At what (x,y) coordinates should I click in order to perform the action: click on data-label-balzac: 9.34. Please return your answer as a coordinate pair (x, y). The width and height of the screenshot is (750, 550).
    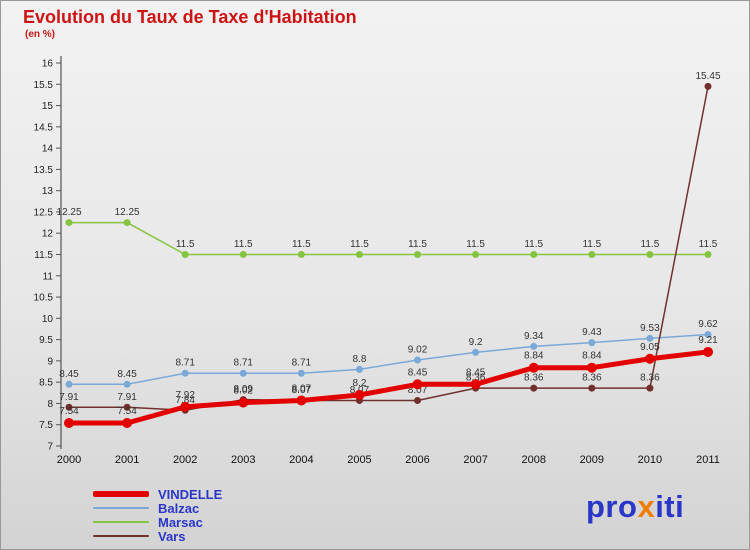
    Looking at the image, I should click on (534, 336).